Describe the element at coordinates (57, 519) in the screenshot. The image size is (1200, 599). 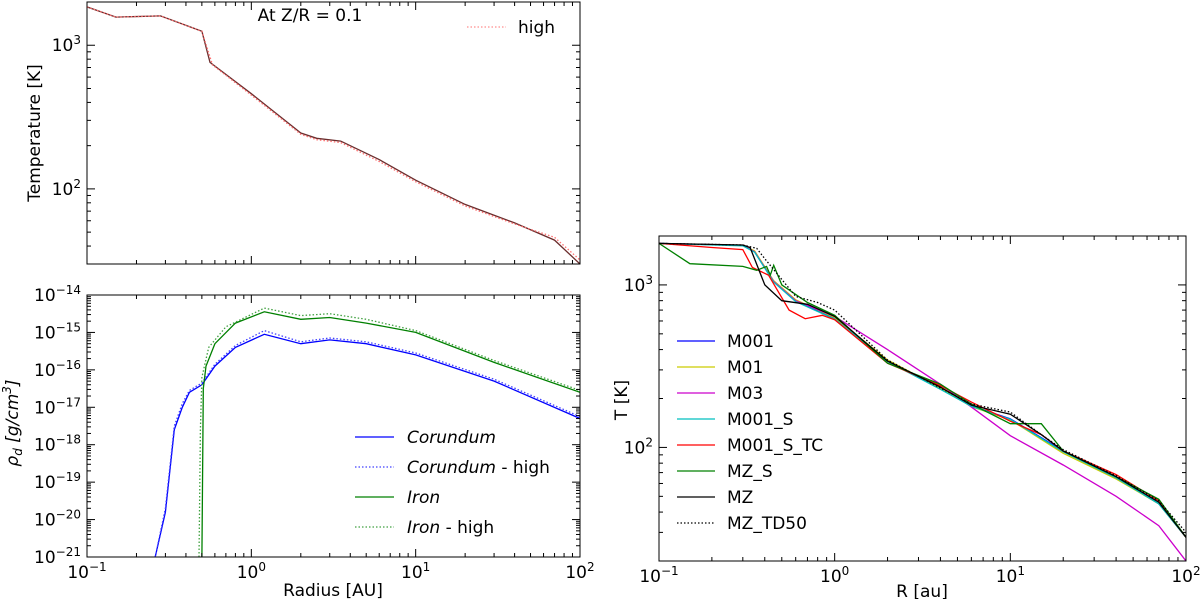
I see `y-tick-label: 10⁻²⁰` at that location.